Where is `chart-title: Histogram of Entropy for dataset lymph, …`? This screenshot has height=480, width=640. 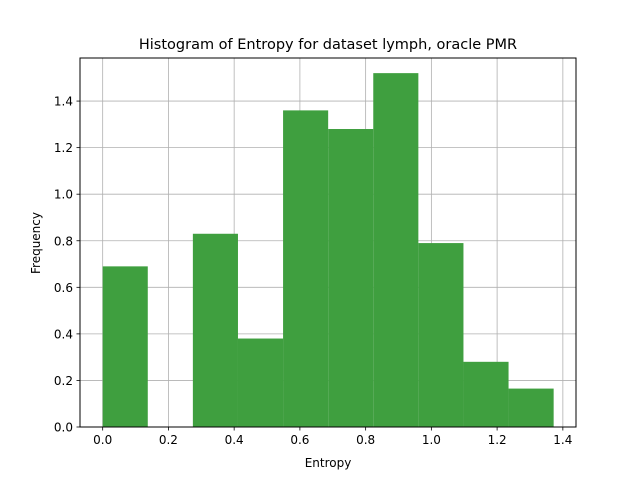
chart-title: Histogram of Entropy for dataset lymph, … is located at coordinates (328, 45).